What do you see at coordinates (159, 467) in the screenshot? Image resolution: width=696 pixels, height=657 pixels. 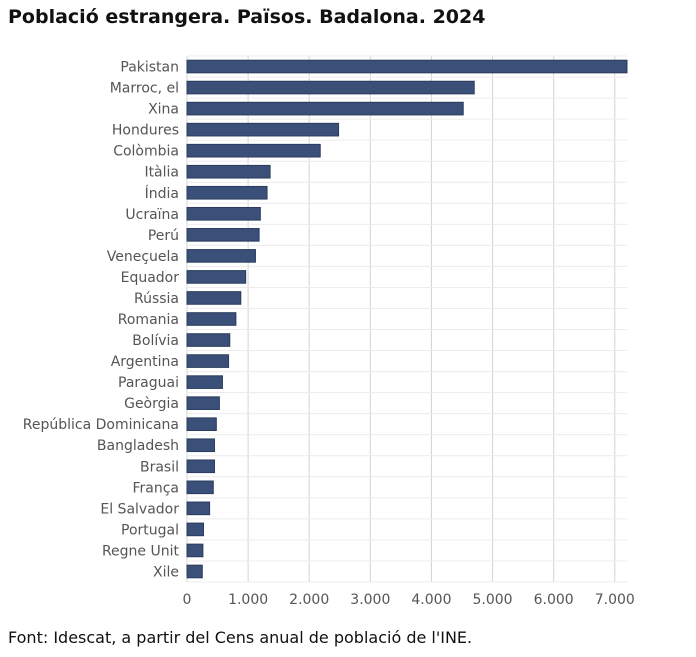 I see `category-label: Brasil` at bounding box center [159, 467].